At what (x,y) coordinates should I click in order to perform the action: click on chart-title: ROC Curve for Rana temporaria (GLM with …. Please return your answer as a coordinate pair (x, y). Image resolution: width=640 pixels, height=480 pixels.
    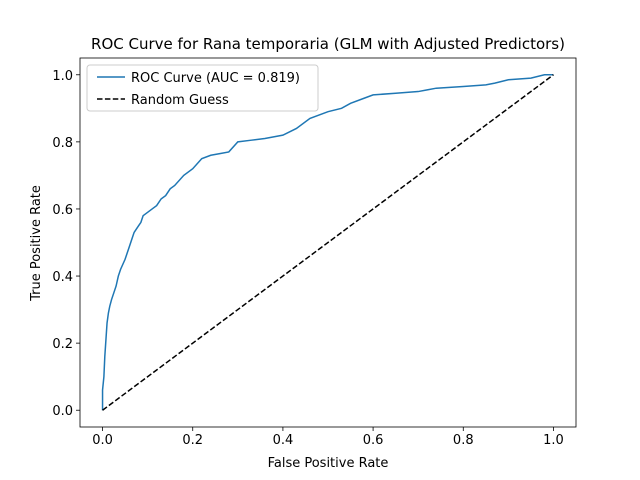
    Looking at the image, I should click on (328, 44).